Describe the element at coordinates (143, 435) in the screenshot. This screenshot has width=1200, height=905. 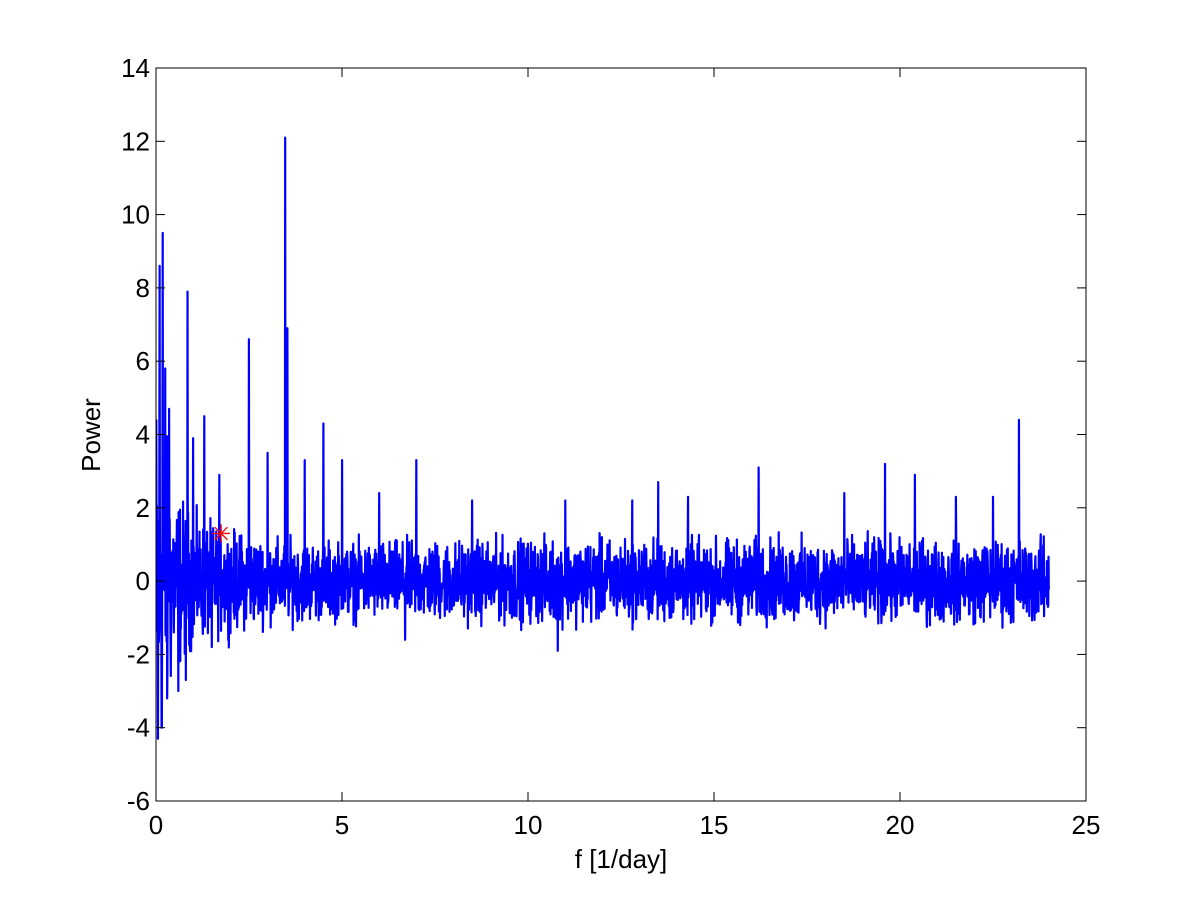
I see `y-tick-label: 4` at that location.